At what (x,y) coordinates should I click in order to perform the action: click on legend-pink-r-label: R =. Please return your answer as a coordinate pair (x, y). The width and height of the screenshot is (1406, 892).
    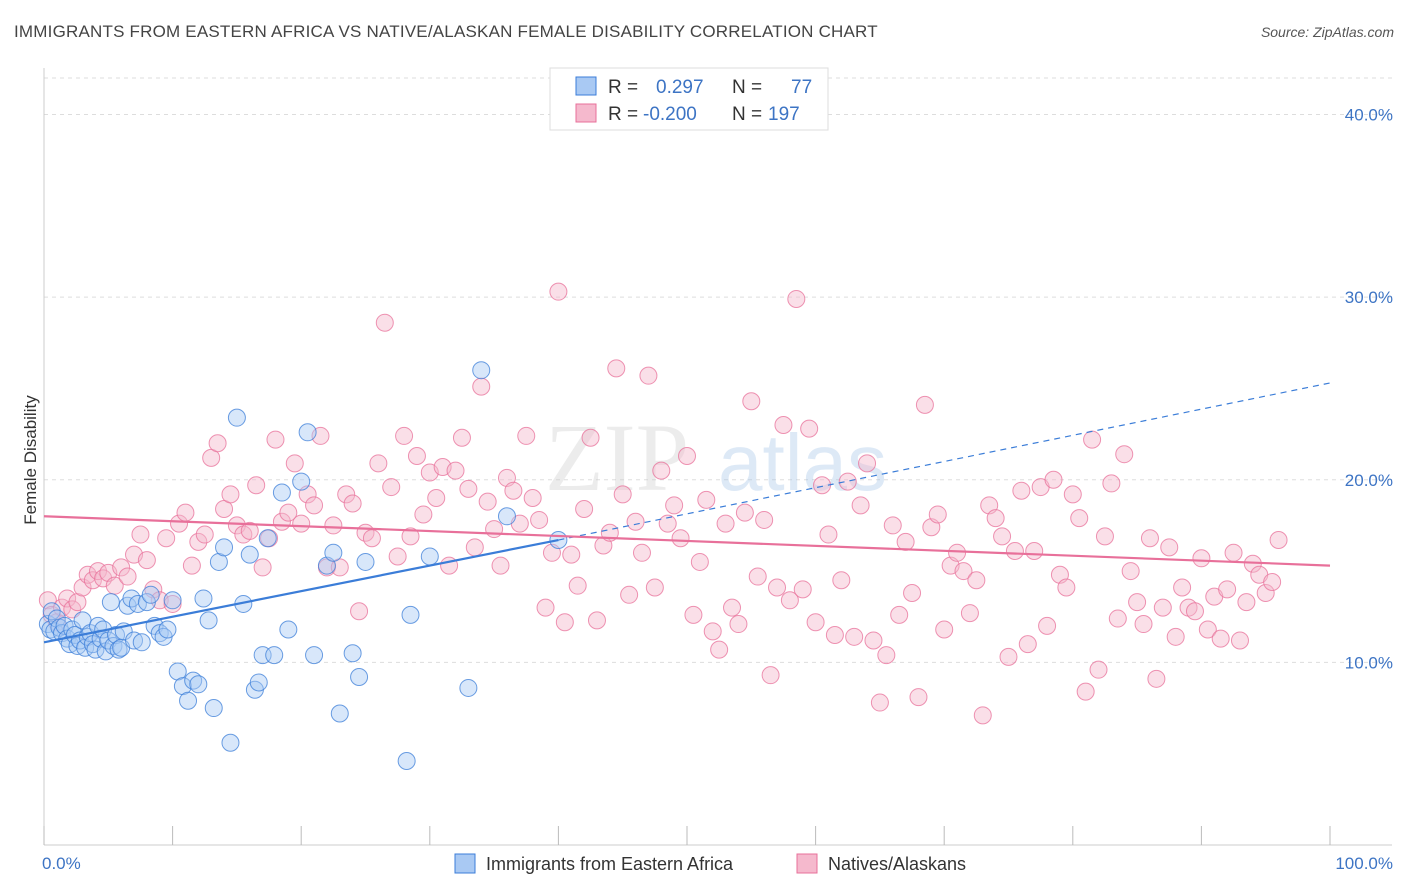
    Looking at the image, I should click on (623, 114).